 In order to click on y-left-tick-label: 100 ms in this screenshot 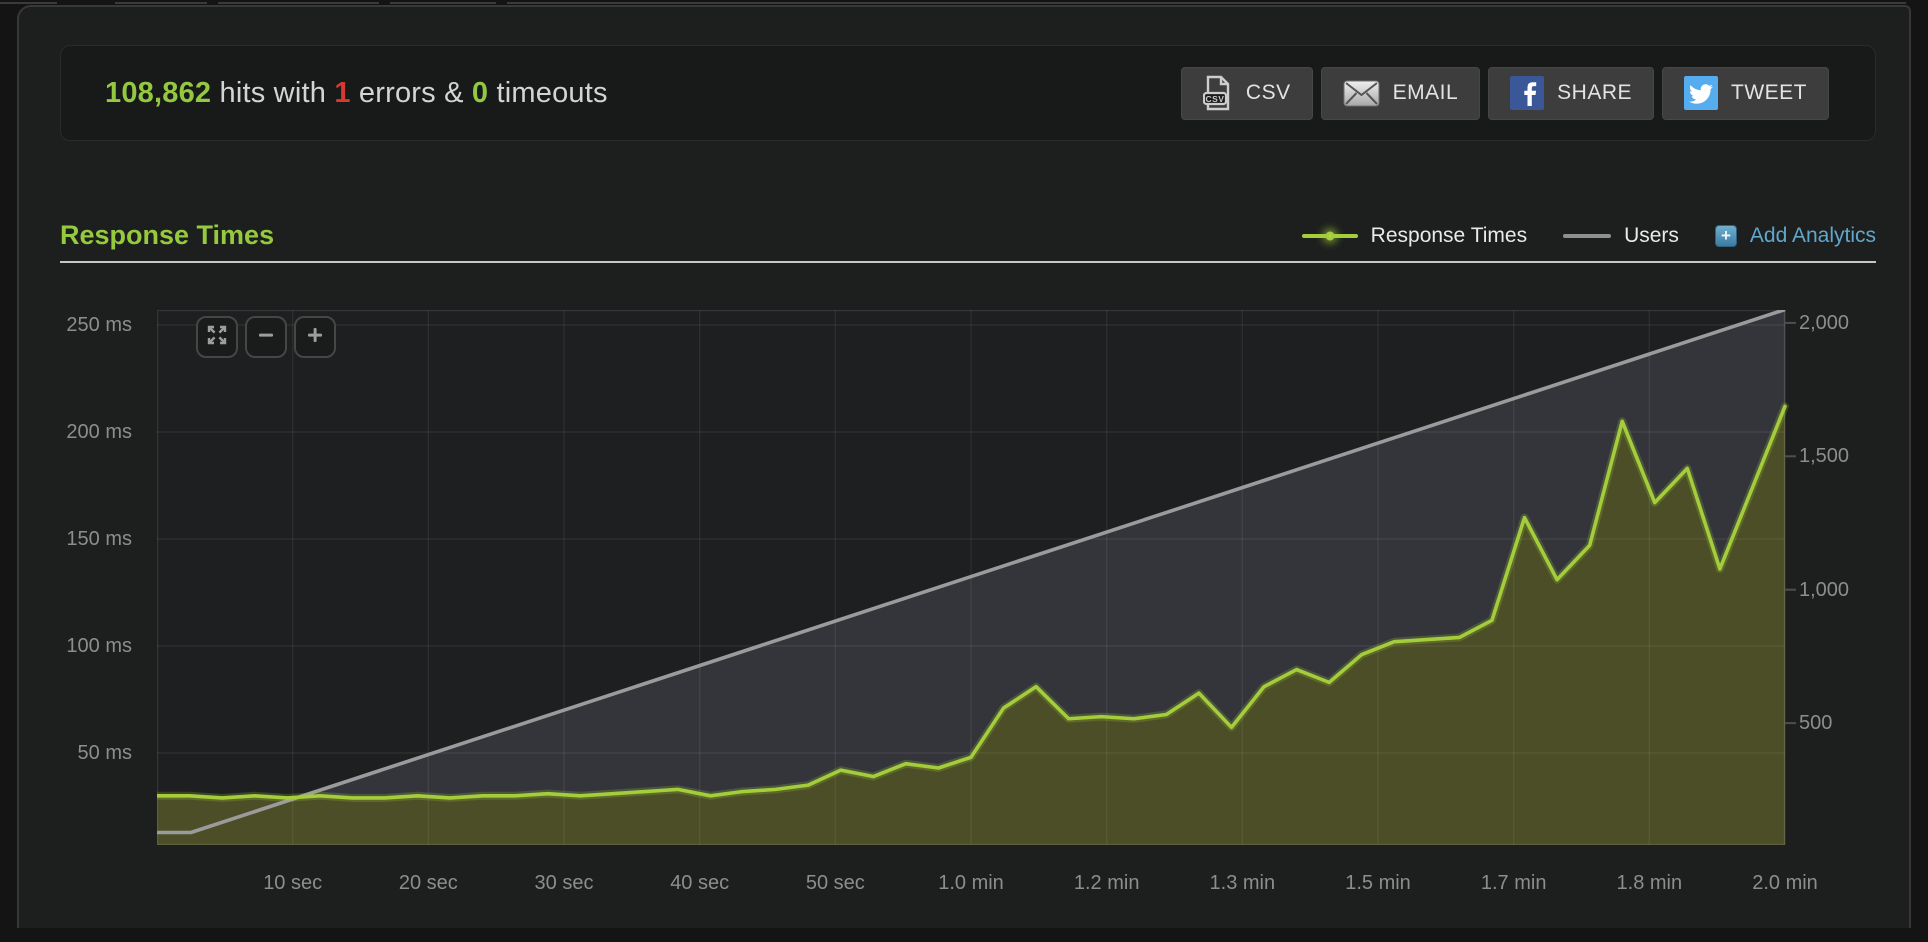, I will do `click(99, 646)`.